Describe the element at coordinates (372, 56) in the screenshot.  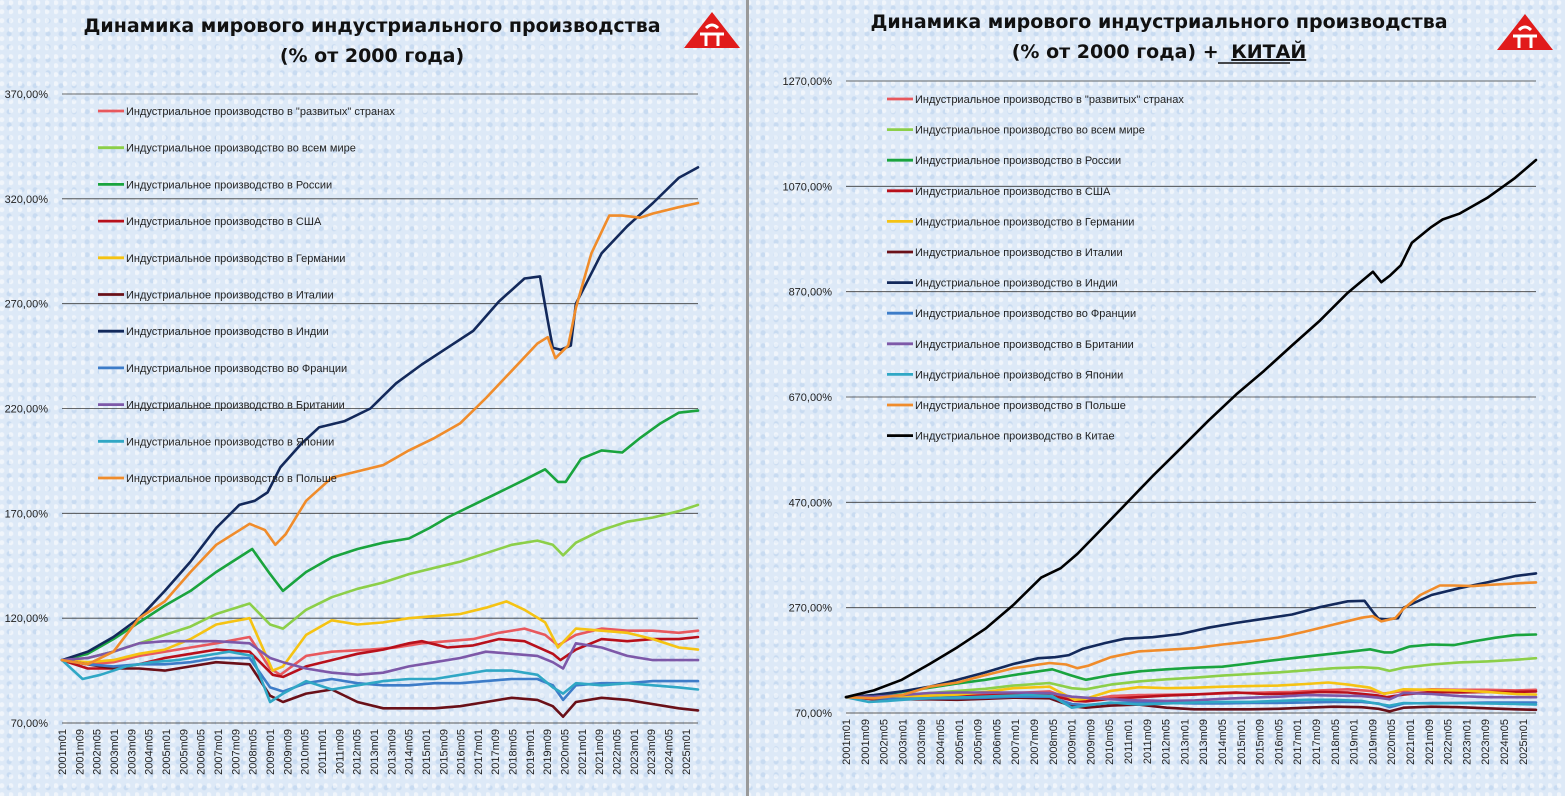
I see `chart-left-subtitle: (% от 2000 года)` at that location.